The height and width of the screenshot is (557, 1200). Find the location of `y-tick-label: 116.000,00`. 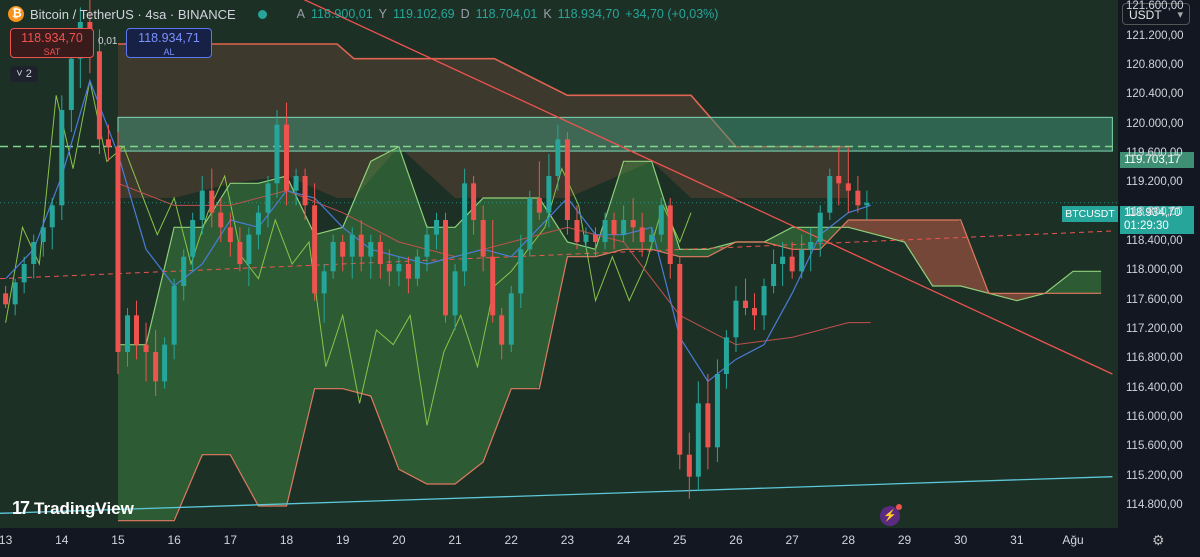

y-tick-label: 116.000,00 is located at coordinates (1154, 417).